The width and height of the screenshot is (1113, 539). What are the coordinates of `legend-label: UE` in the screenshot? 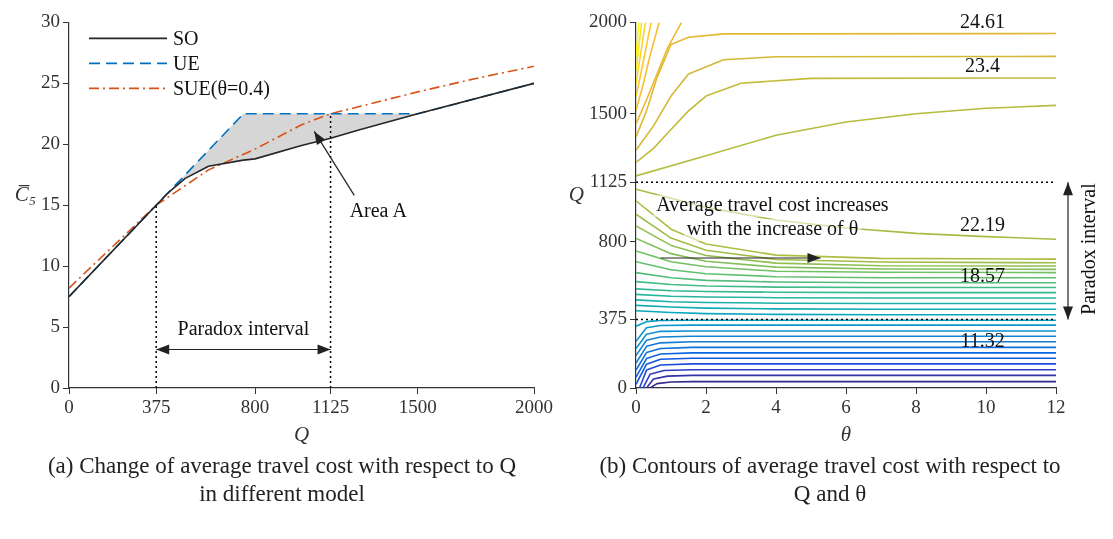 It's located at (186, 62).